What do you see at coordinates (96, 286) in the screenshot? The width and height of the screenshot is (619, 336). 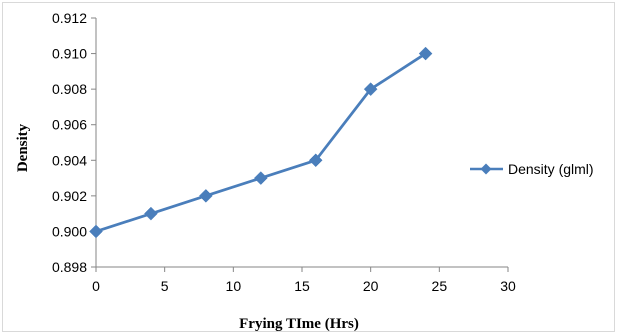 I see `x-tick-label: 0` at bounding box center [96, 286].